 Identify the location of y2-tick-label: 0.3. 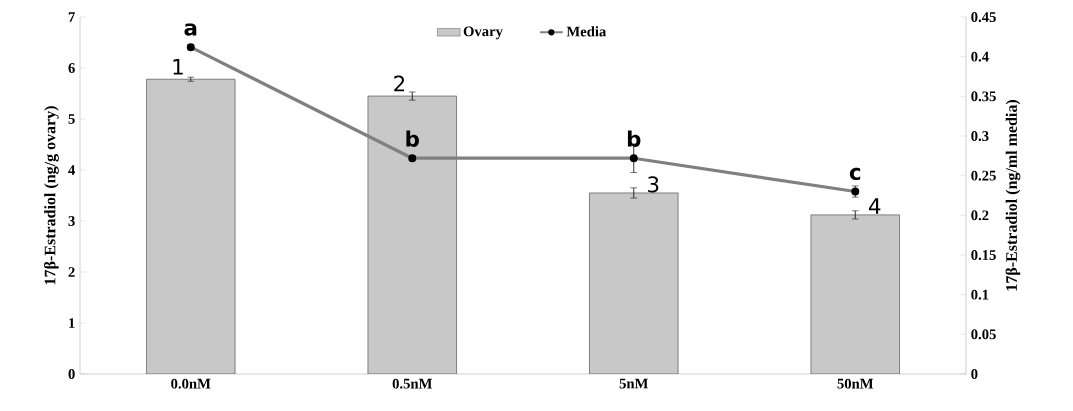
(980, 136).